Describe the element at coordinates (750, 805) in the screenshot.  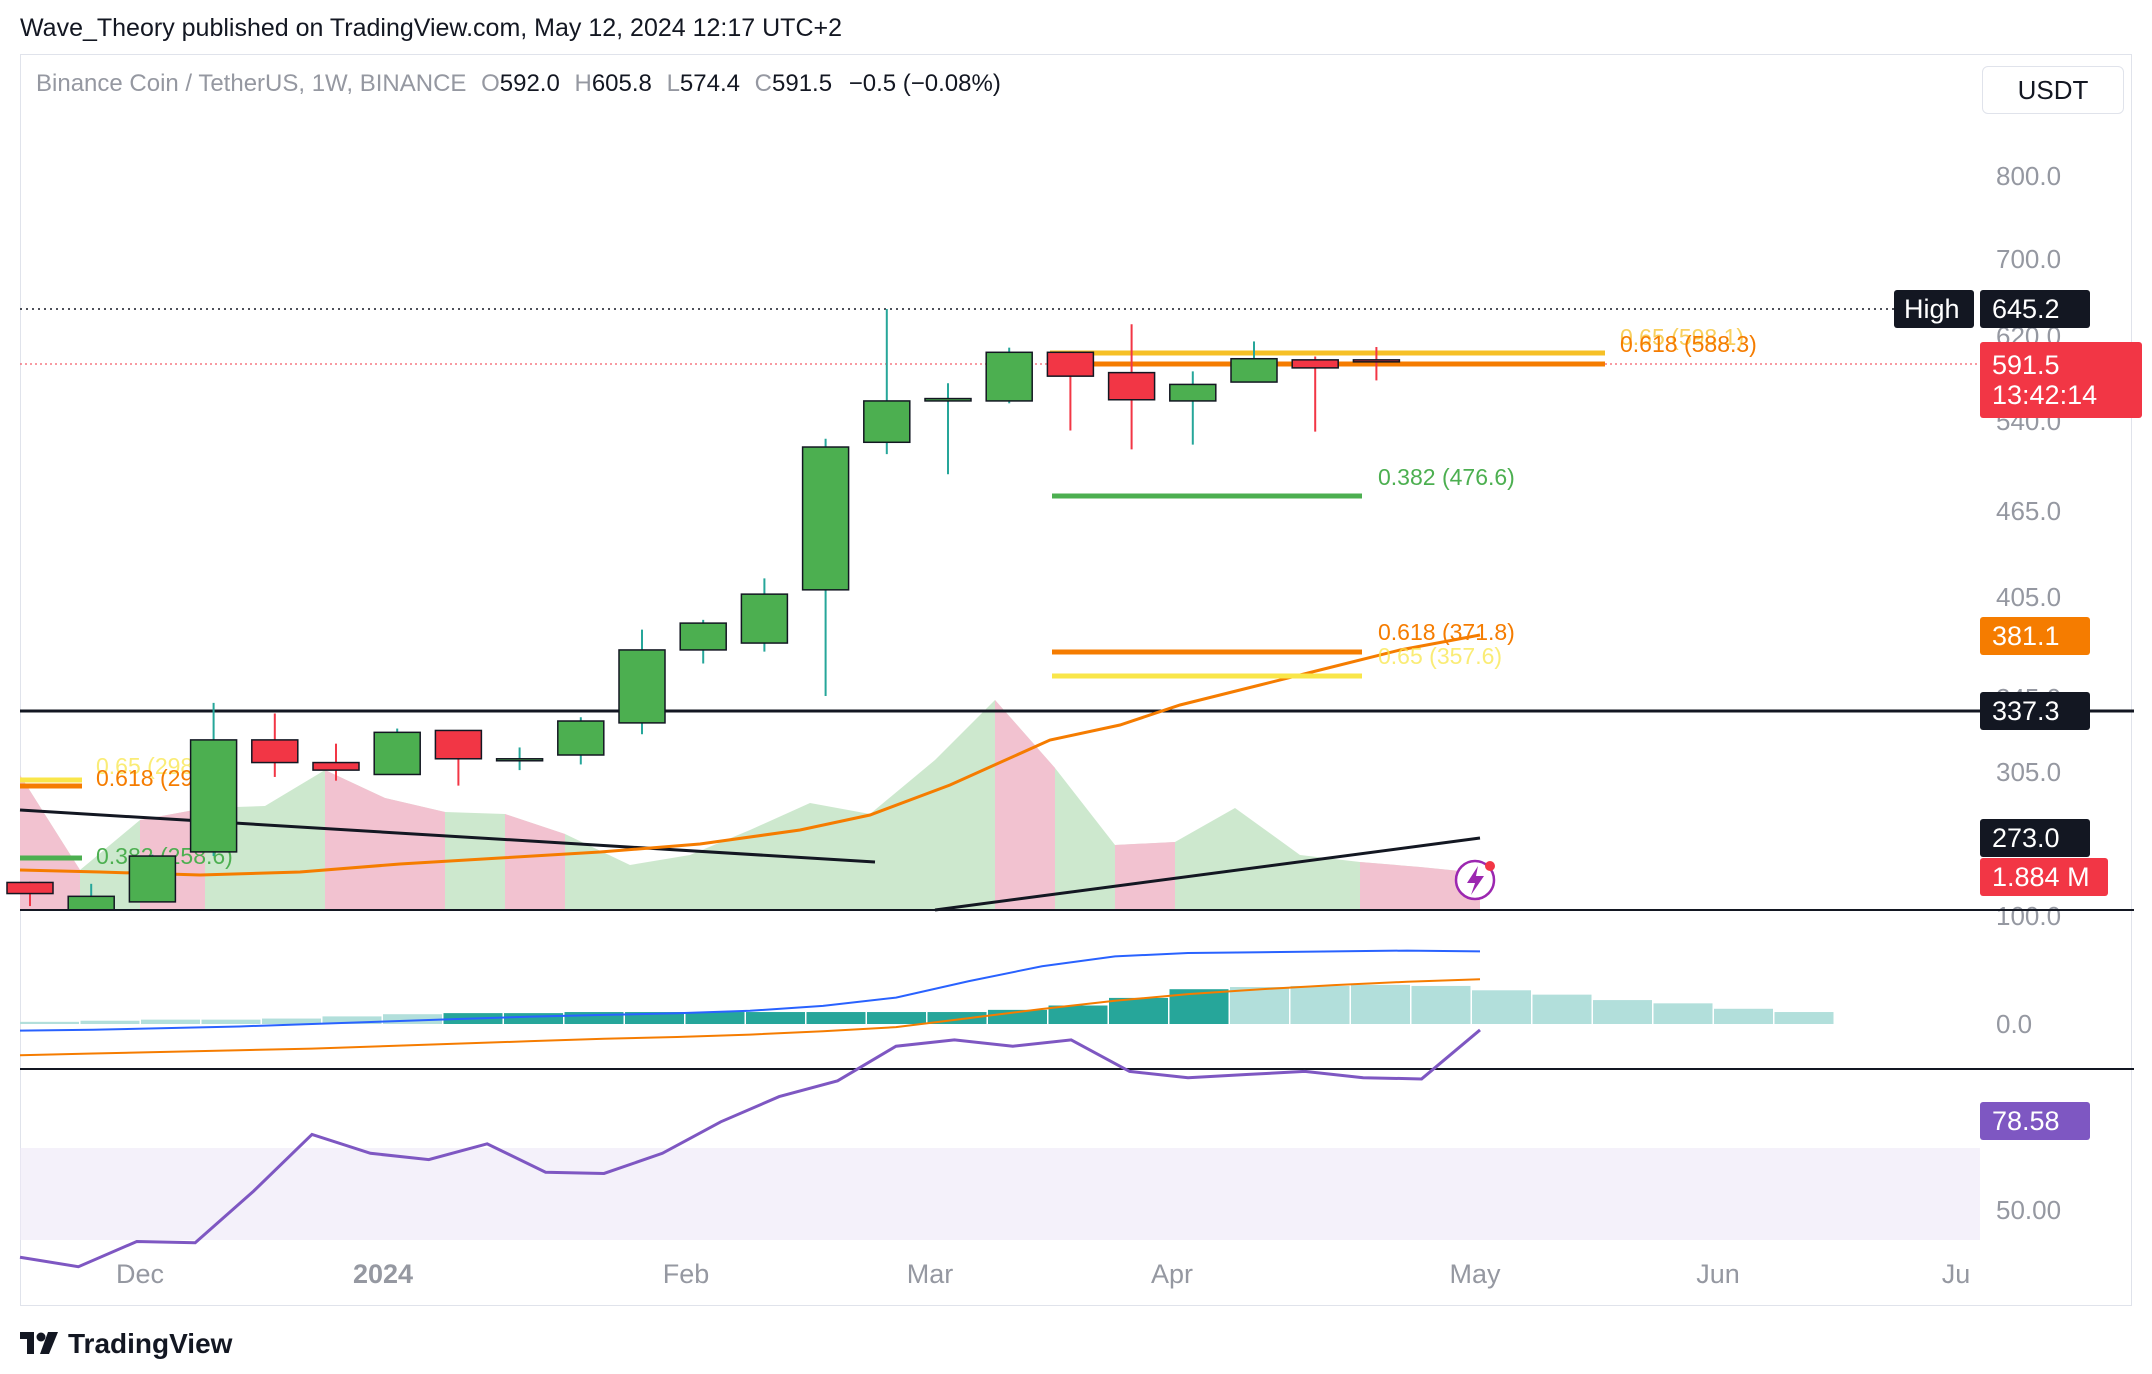
I see `volume-area-layer` at that location.